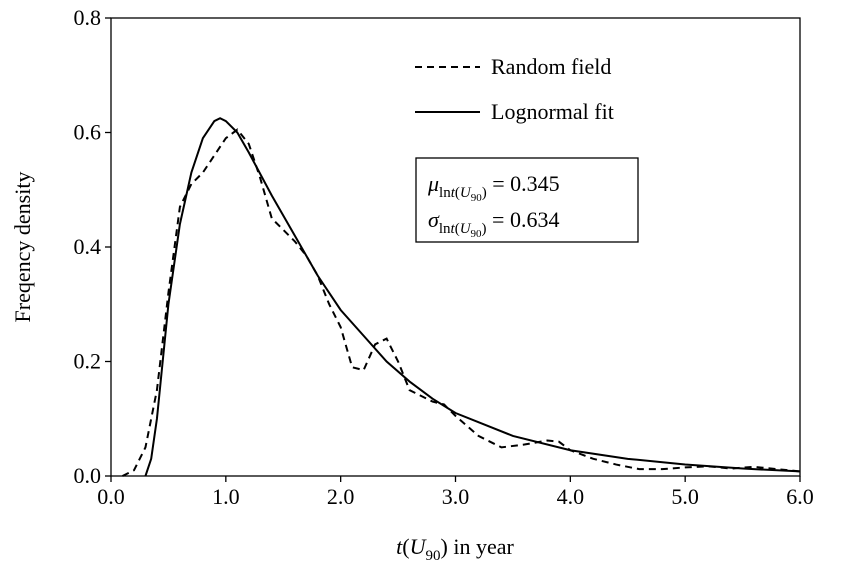  I want to click on x-label-part: 90, so click(433, 556).